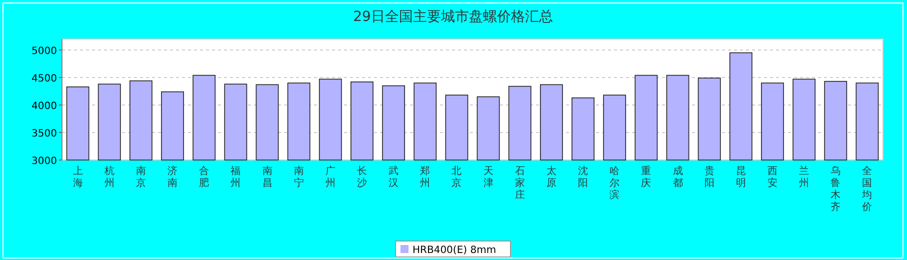 The image size is (907, 260). I want to click on x-tick-label: 哈尔滨, so click(615, 183).